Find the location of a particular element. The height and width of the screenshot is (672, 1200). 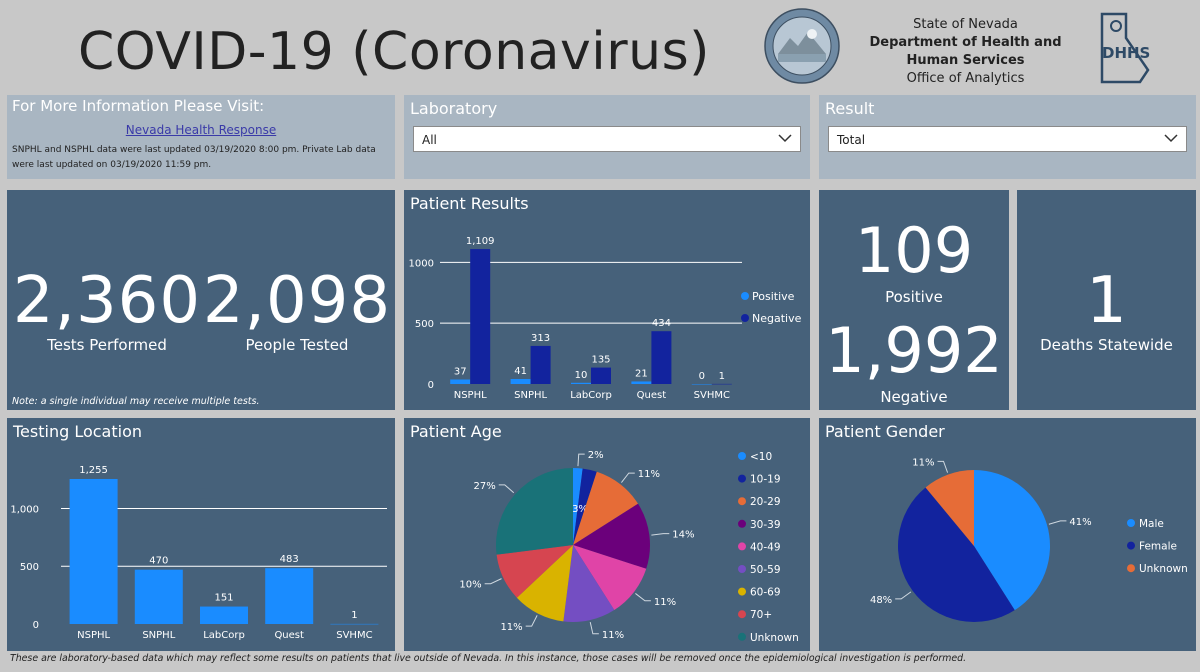

legend-label: Male is located at coordinates (1151, 524).